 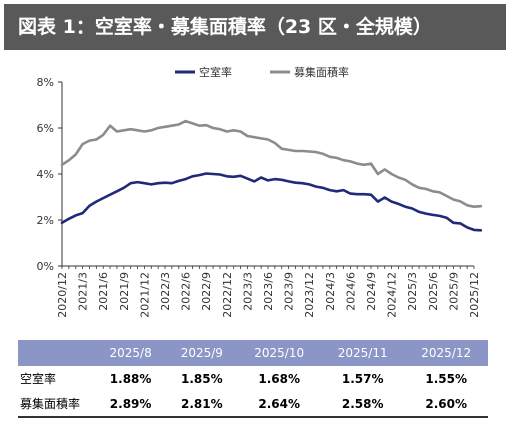 I want to click on x-tick-label: 2022/6, so click(x=186, y=291).